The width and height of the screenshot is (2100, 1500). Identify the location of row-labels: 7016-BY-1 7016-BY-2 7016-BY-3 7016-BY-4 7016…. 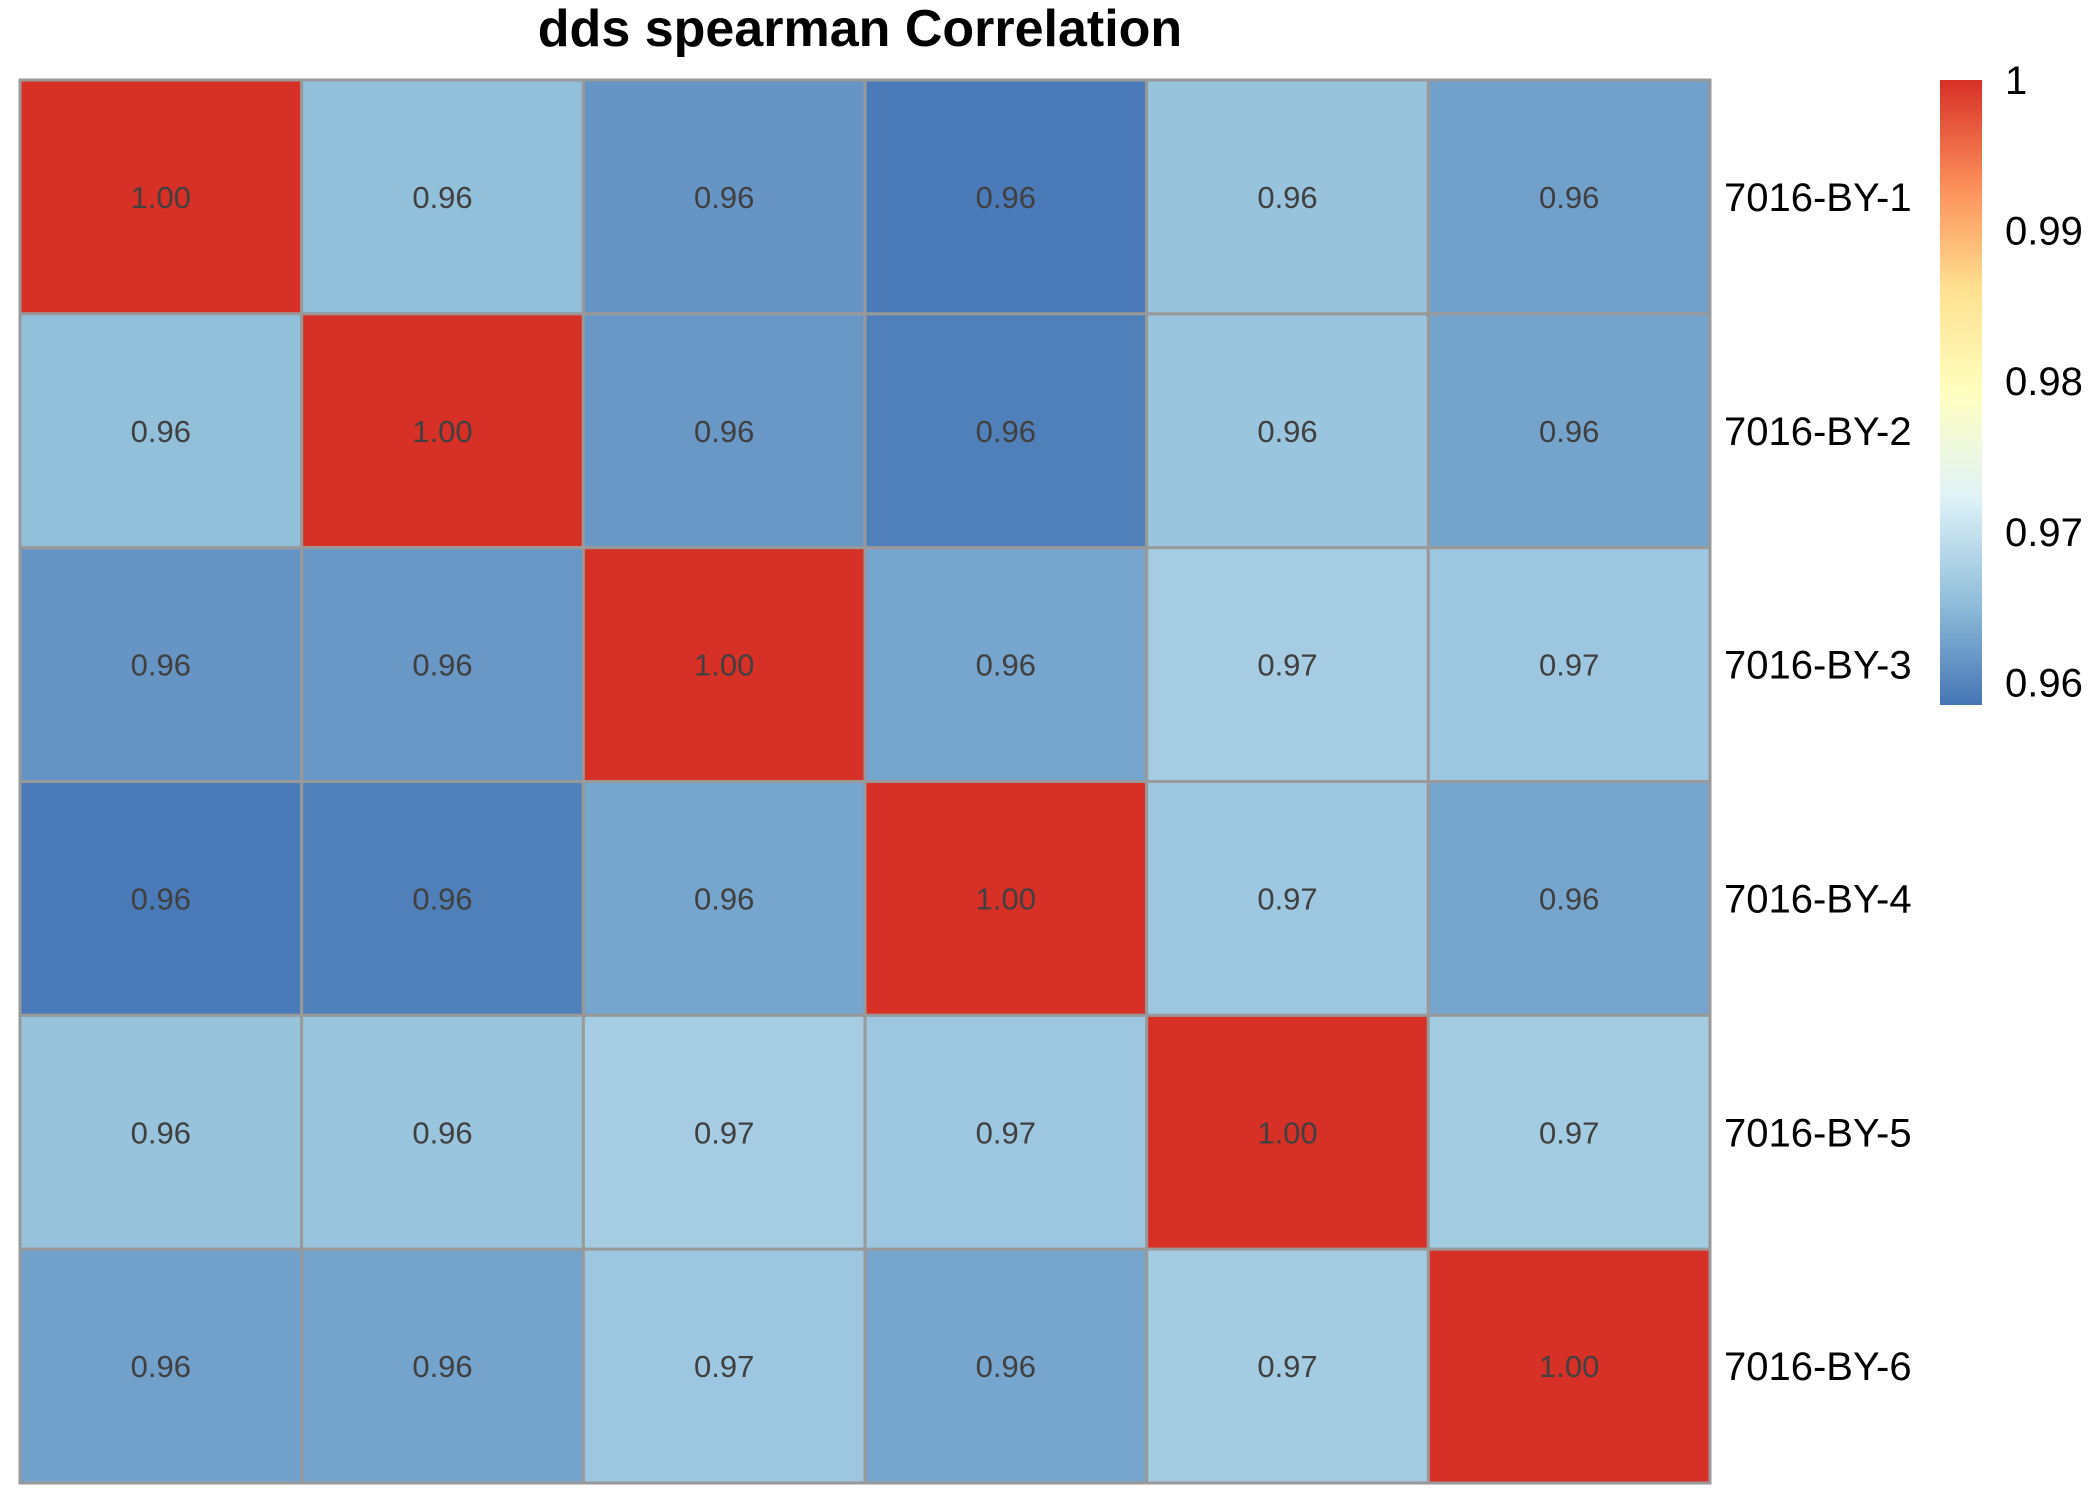
(1818, 782).